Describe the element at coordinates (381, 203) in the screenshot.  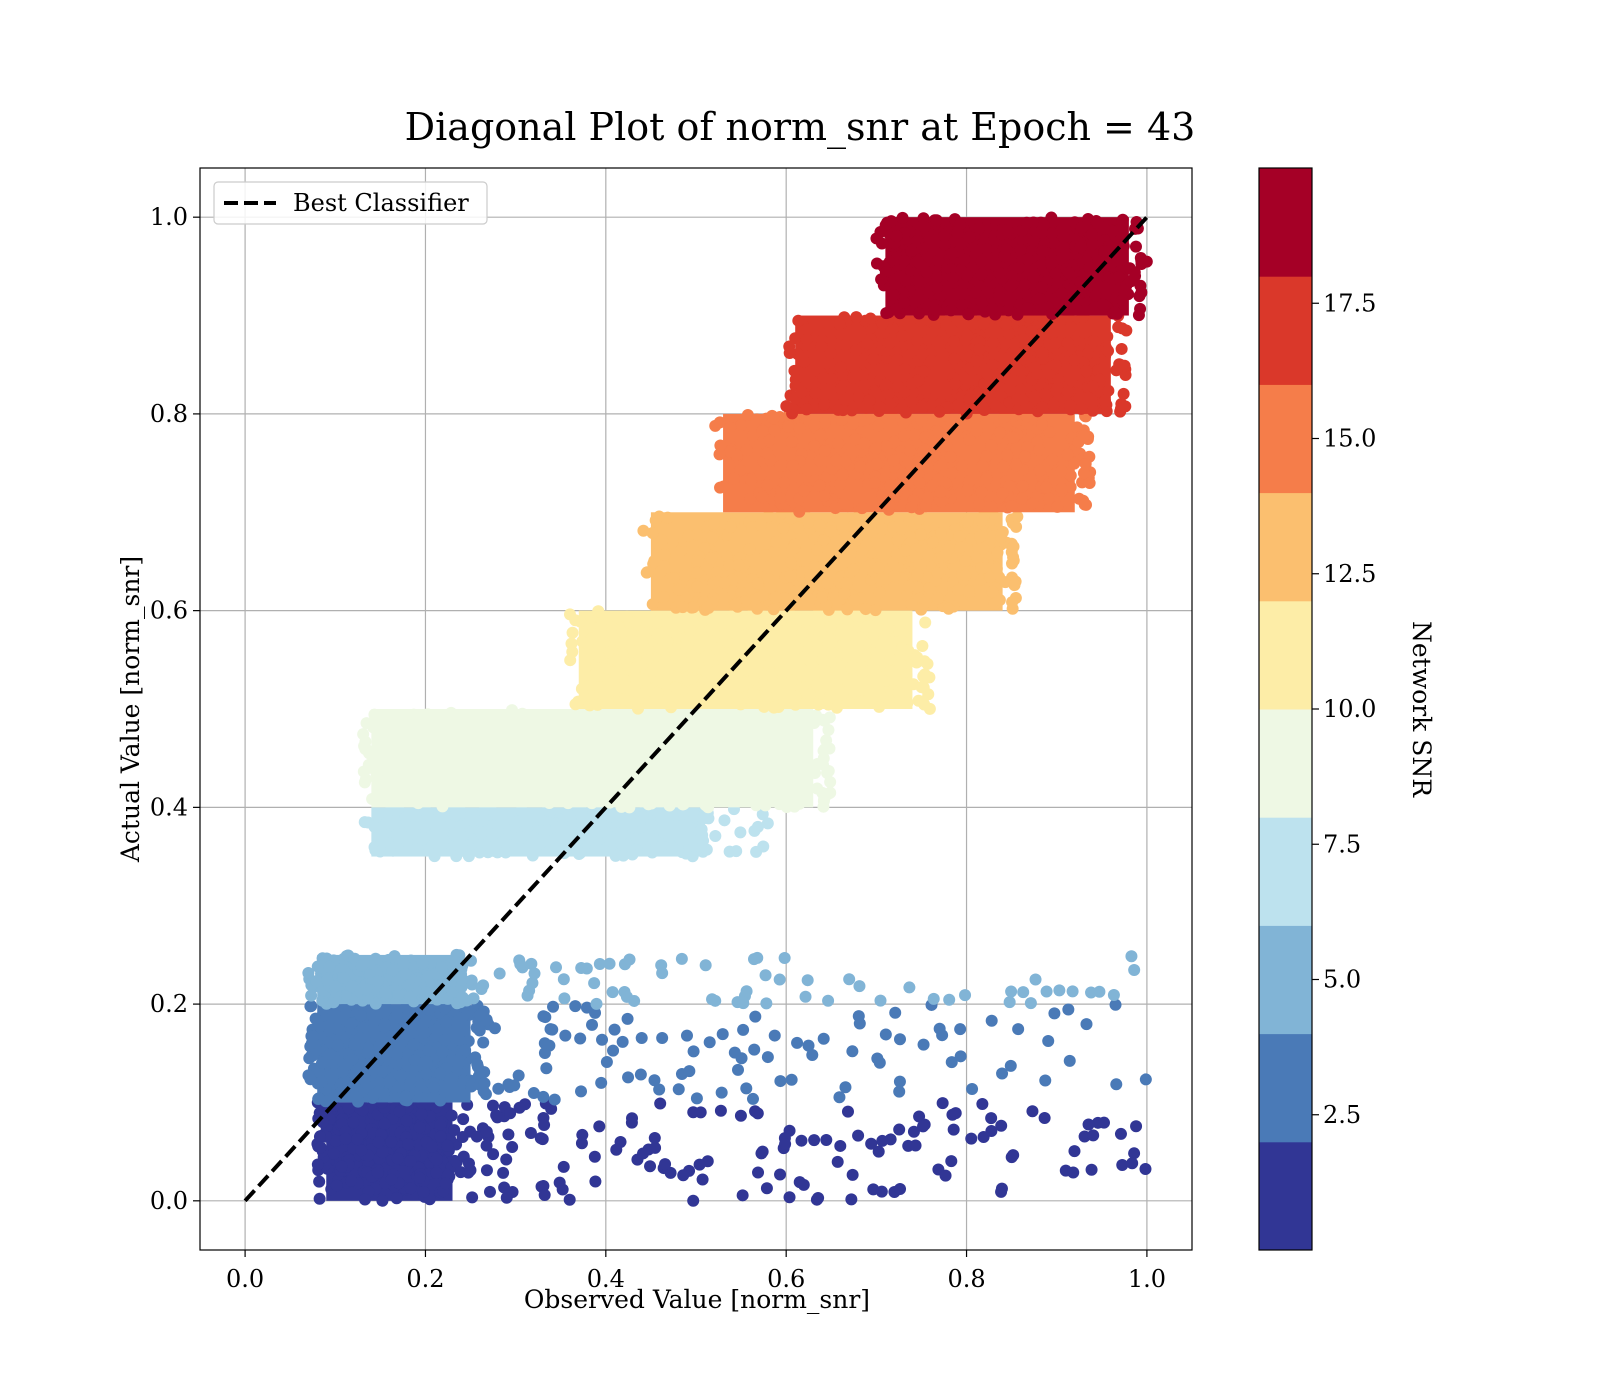
I see `legend-entry-best-classifier: Best Classifier` at that location.